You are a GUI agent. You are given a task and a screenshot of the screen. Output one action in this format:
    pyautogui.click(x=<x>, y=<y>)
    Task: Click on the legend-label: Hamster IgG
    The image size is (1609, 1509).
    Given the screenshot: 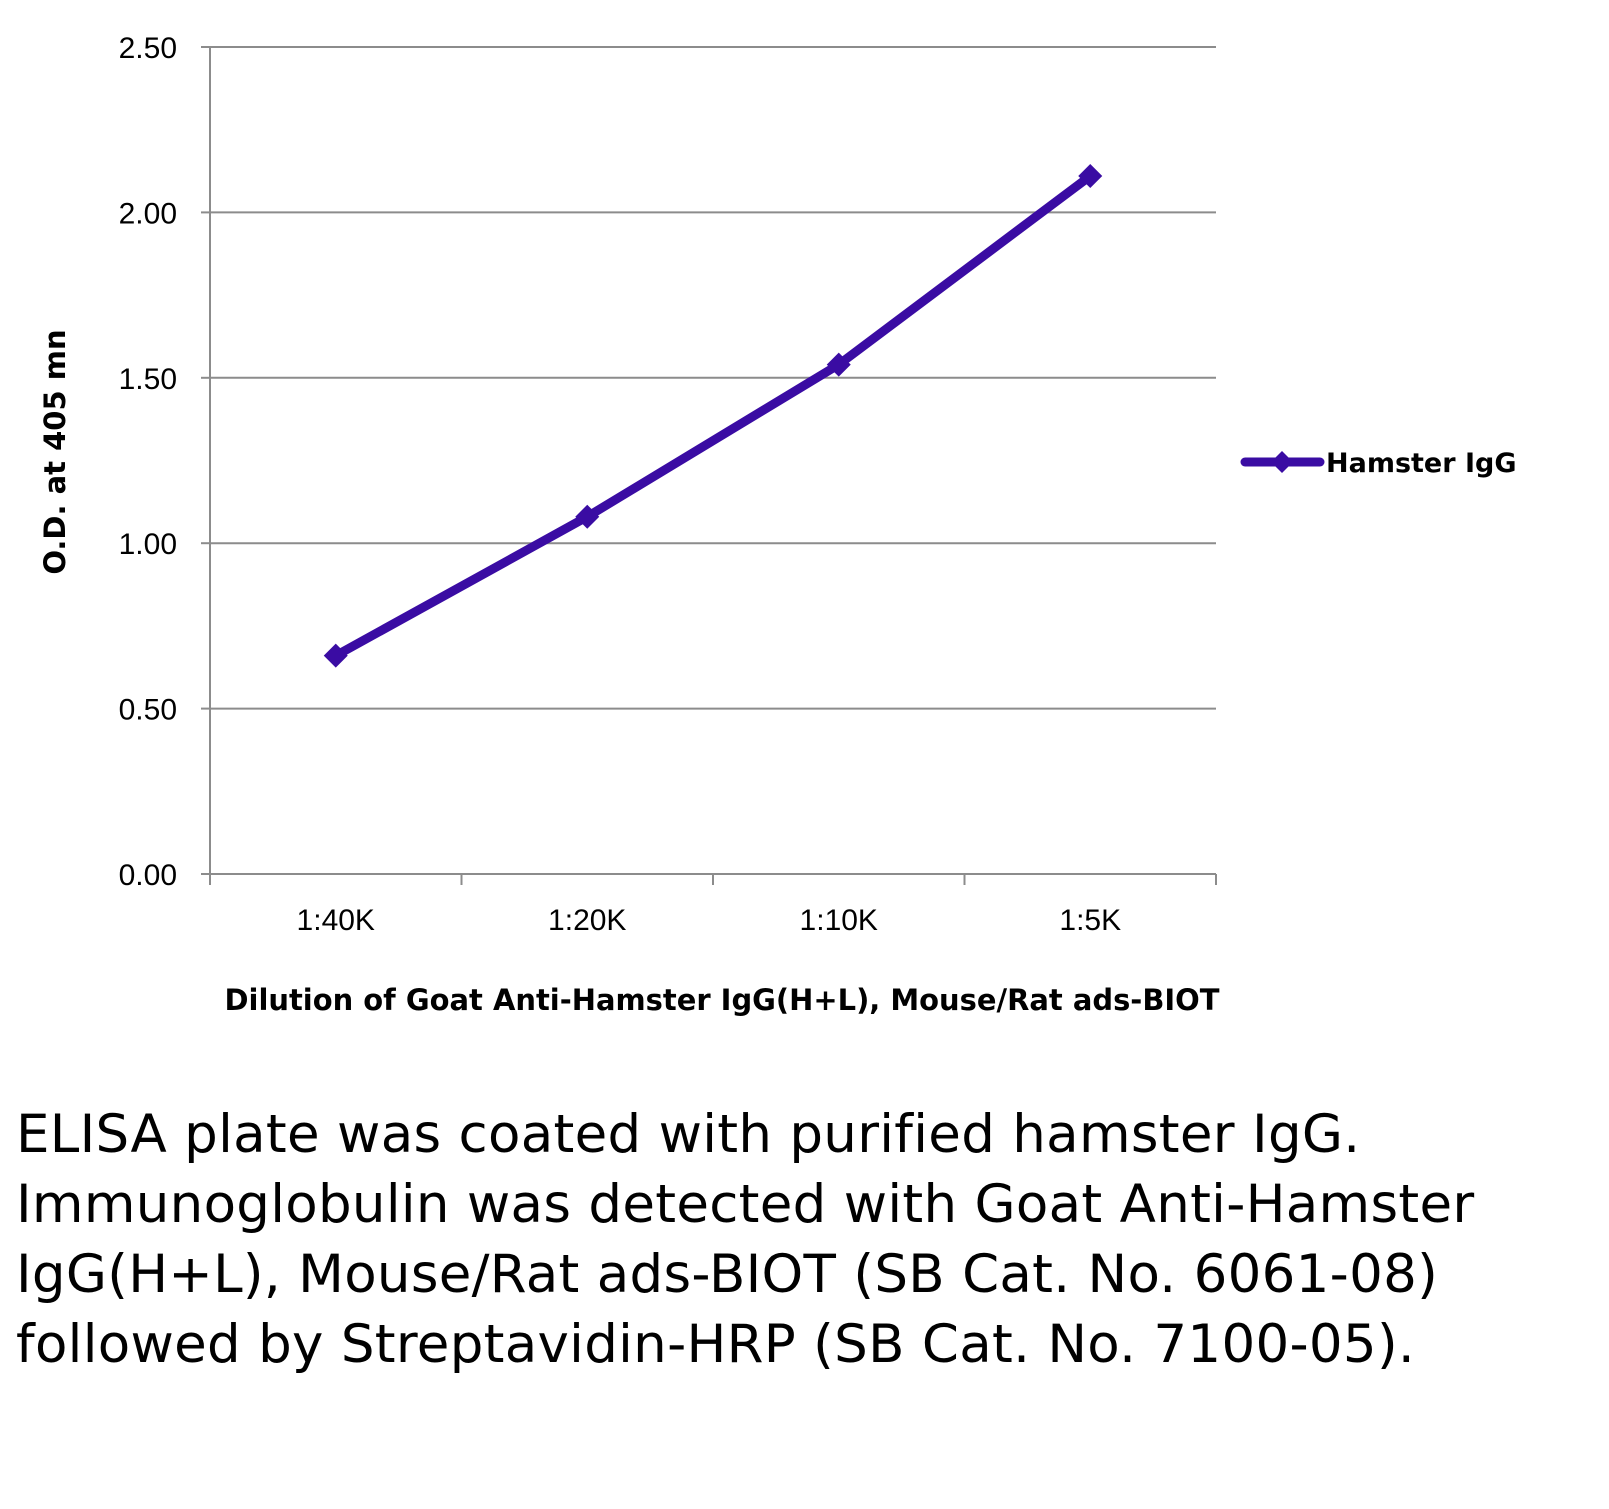 What is the action you would take?
    pyautogui.click(x=1421, y=463)
    